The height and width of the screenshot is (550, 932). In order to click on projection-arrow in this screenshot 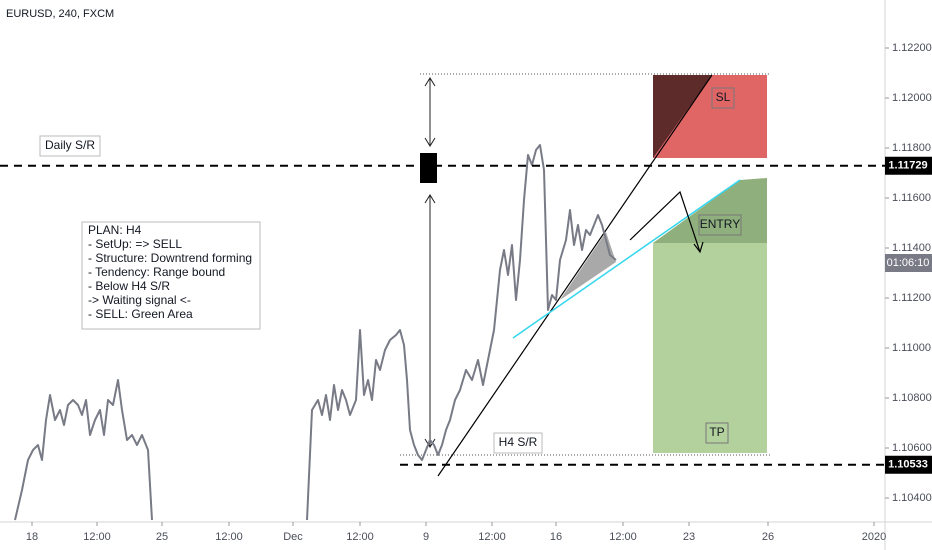, I will do `click(666, 222)`.